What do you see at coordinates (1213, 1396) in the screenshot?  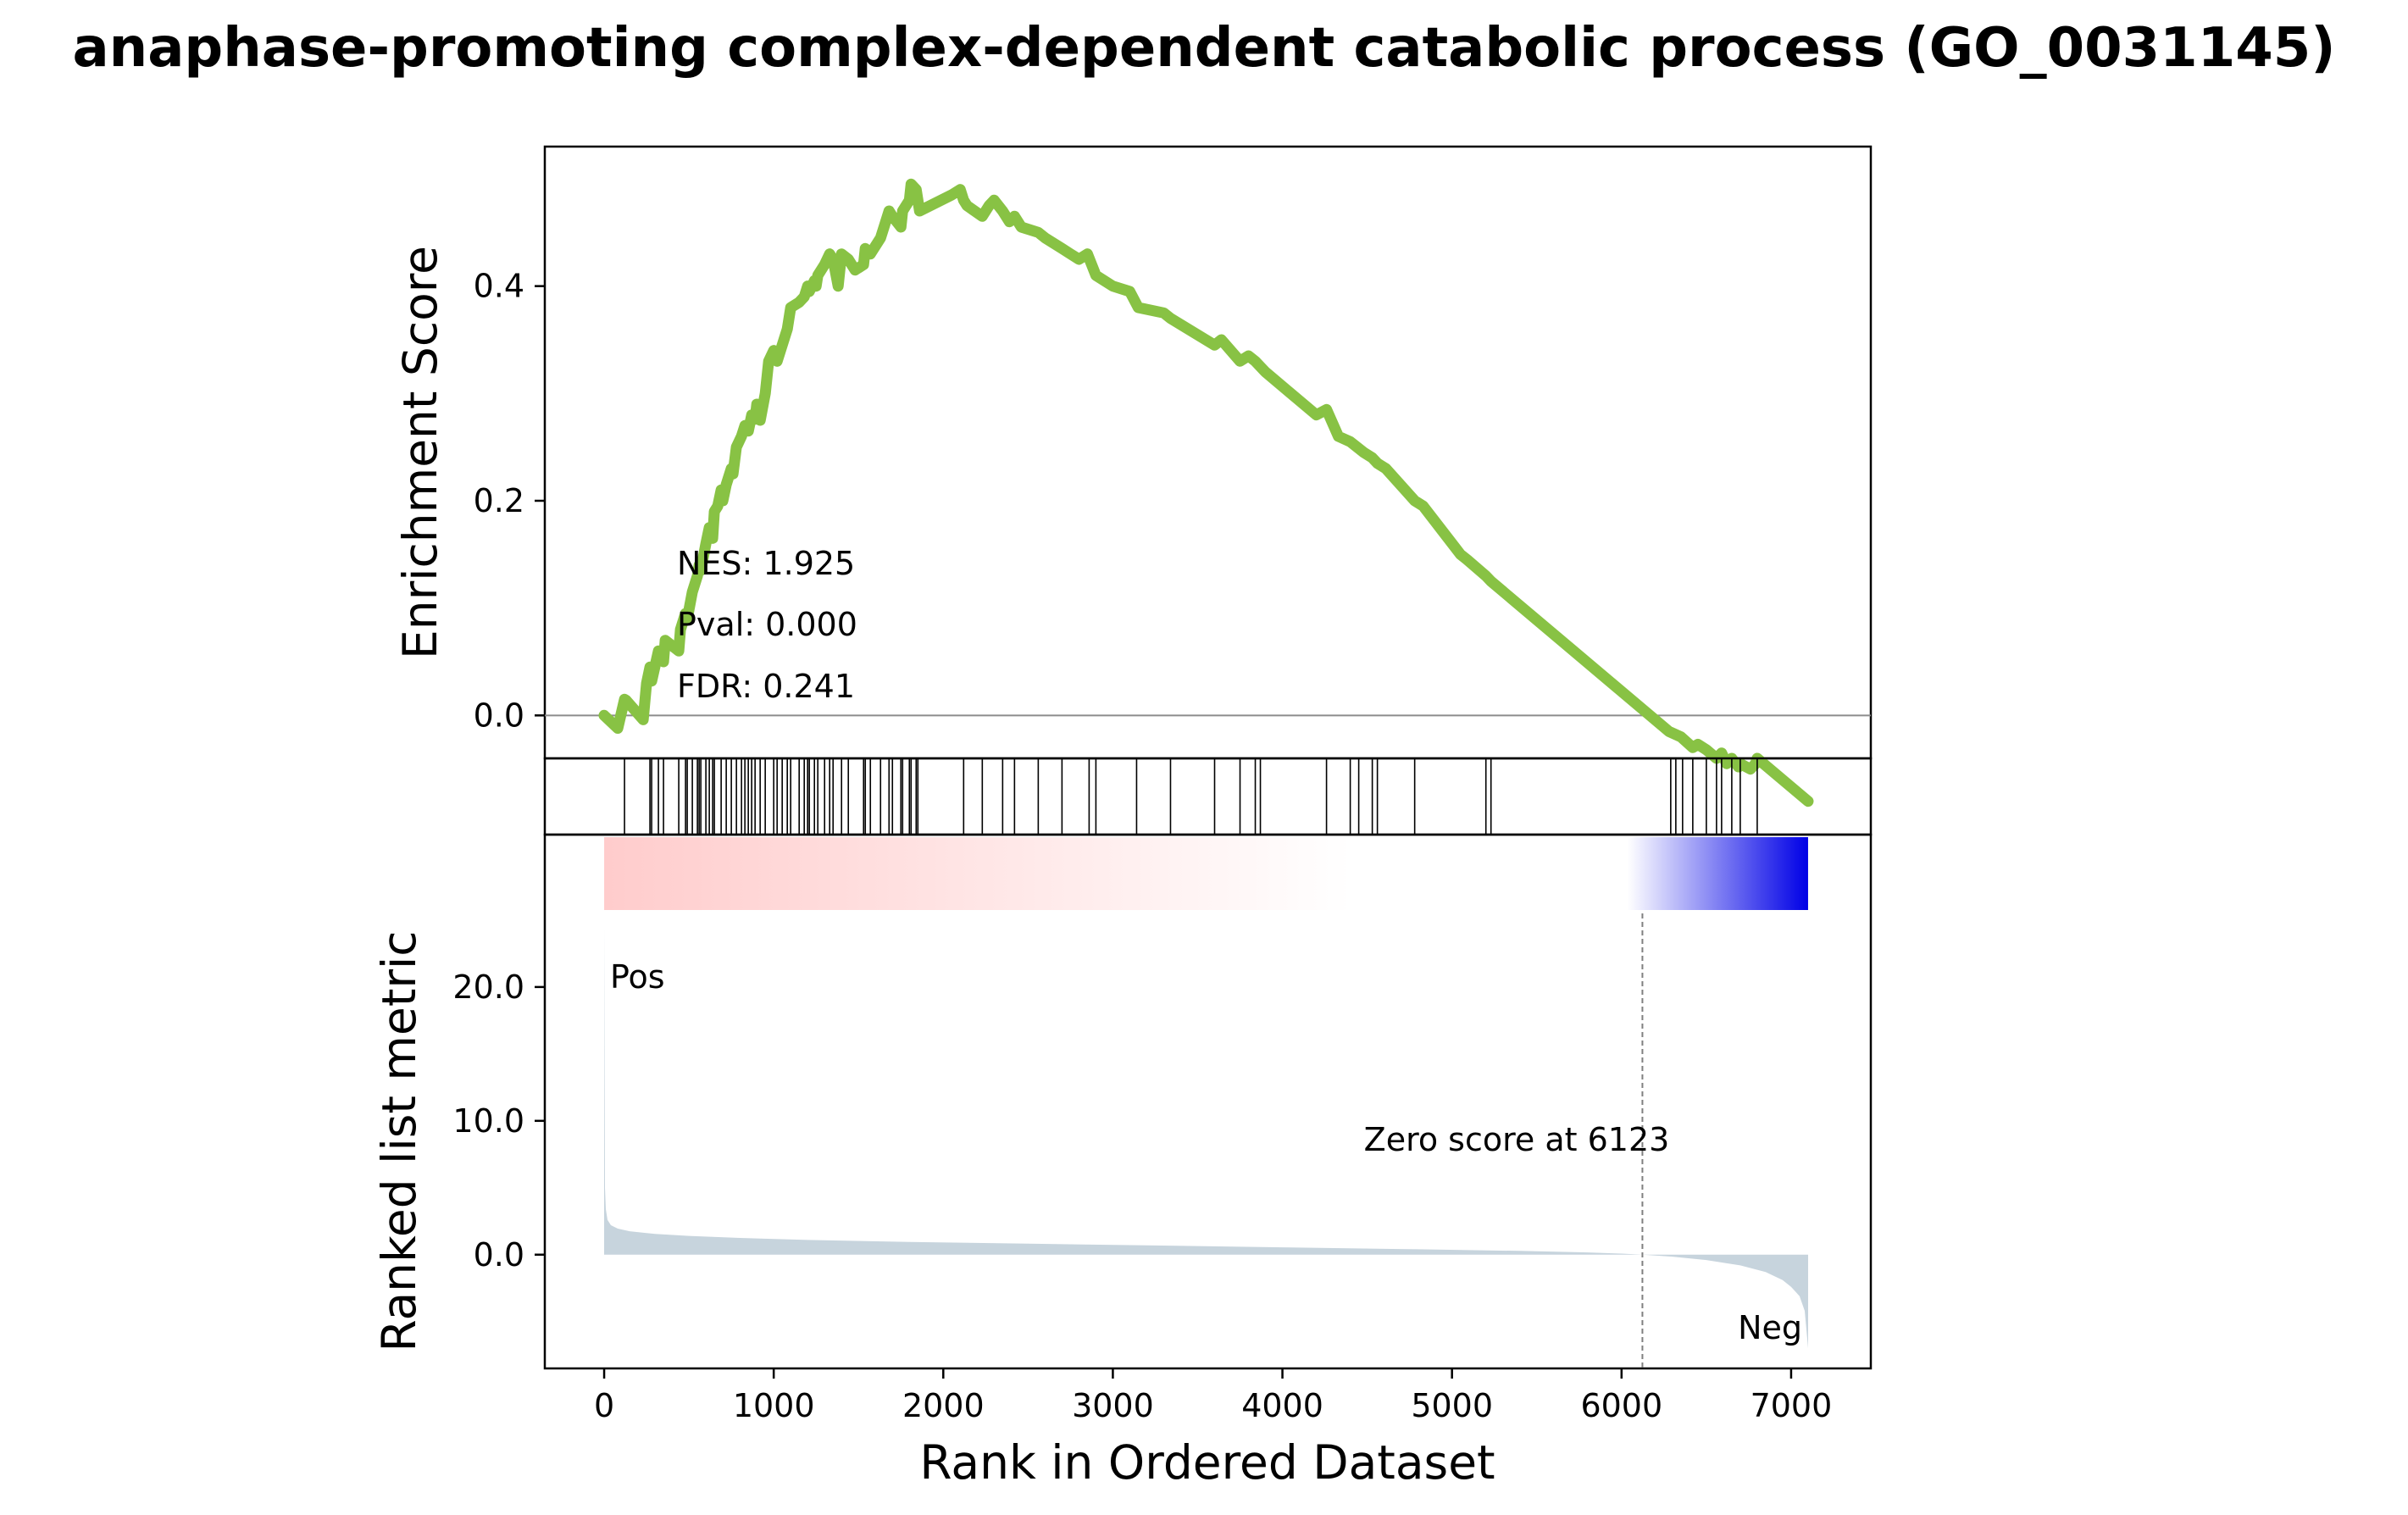 I see `x-axis-ticks: 0 1000 2000 3000 4000 5000 6000 7000` at bounding box center [1213, 1396].